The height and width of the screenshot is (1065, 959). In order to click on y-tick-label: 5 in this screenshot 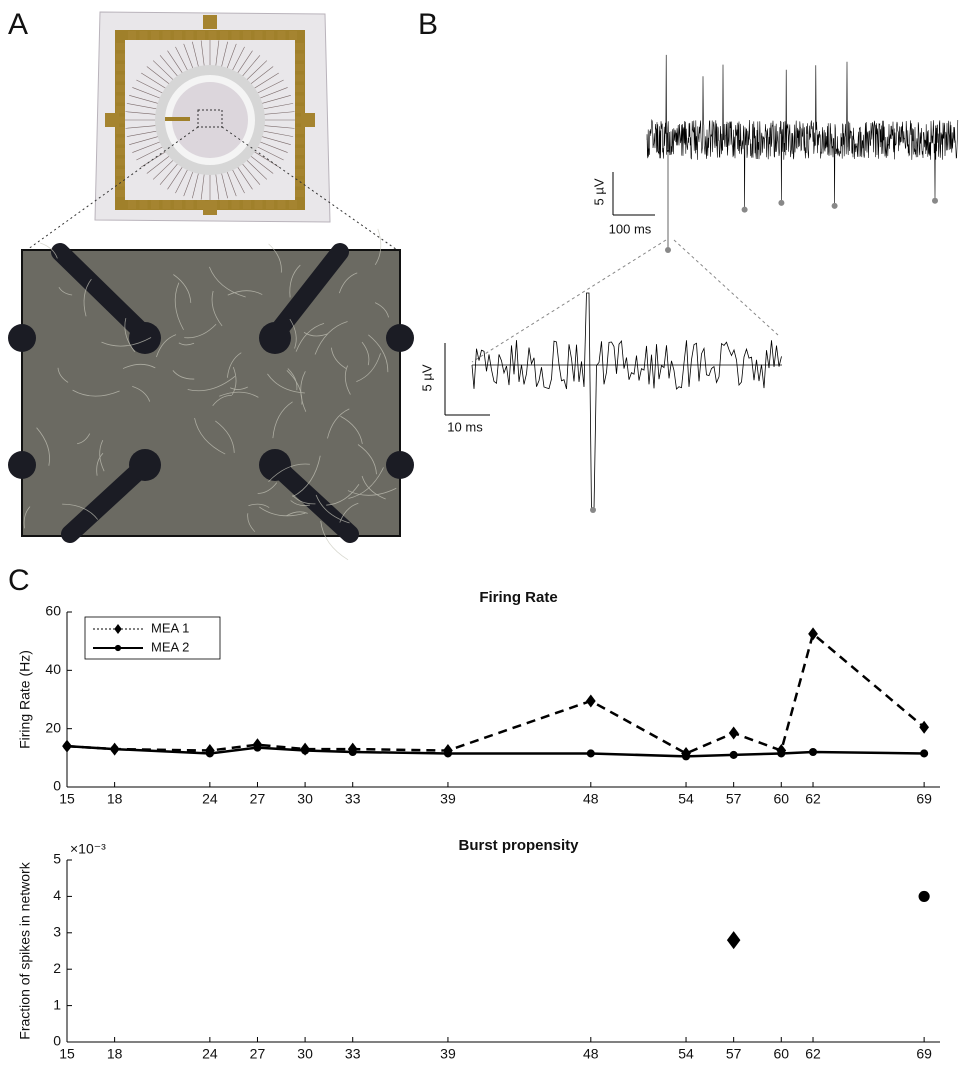, I will do `click(57, 859)`.